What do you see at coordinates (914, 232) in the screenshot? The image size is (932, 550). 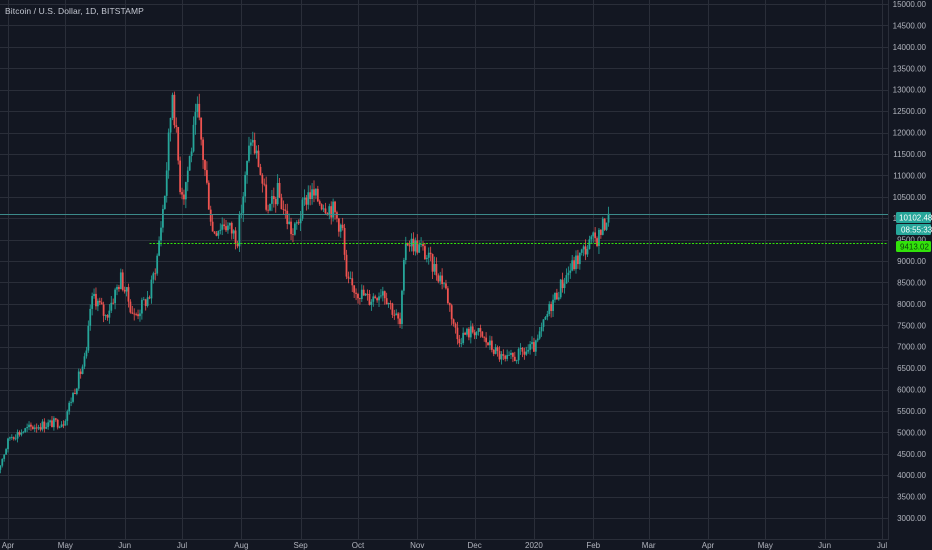 I see `price-badges: 10102.48 08:55:33 9413.02` at bounding box center [914, 232].